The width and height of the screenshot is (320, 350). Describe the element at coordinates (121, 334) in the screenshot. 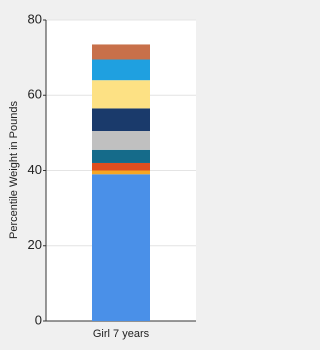

I see `x-tick-label: Girl 7 years` at that location.